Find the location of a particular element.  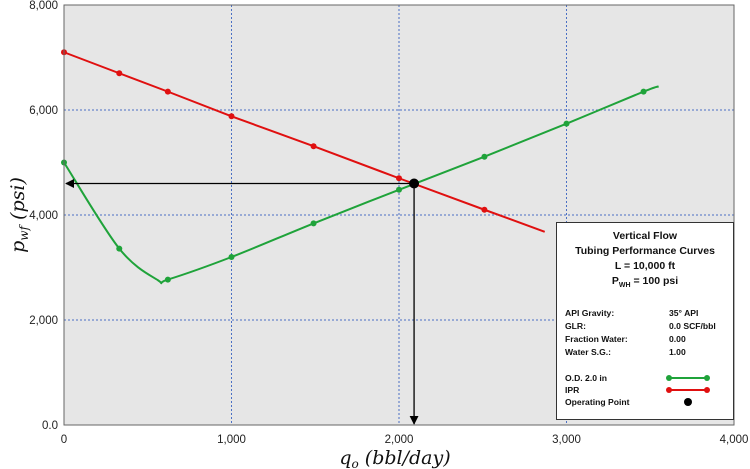

legend-entry-od: O.D. 2.0 in is located at coordinates (645, 378).